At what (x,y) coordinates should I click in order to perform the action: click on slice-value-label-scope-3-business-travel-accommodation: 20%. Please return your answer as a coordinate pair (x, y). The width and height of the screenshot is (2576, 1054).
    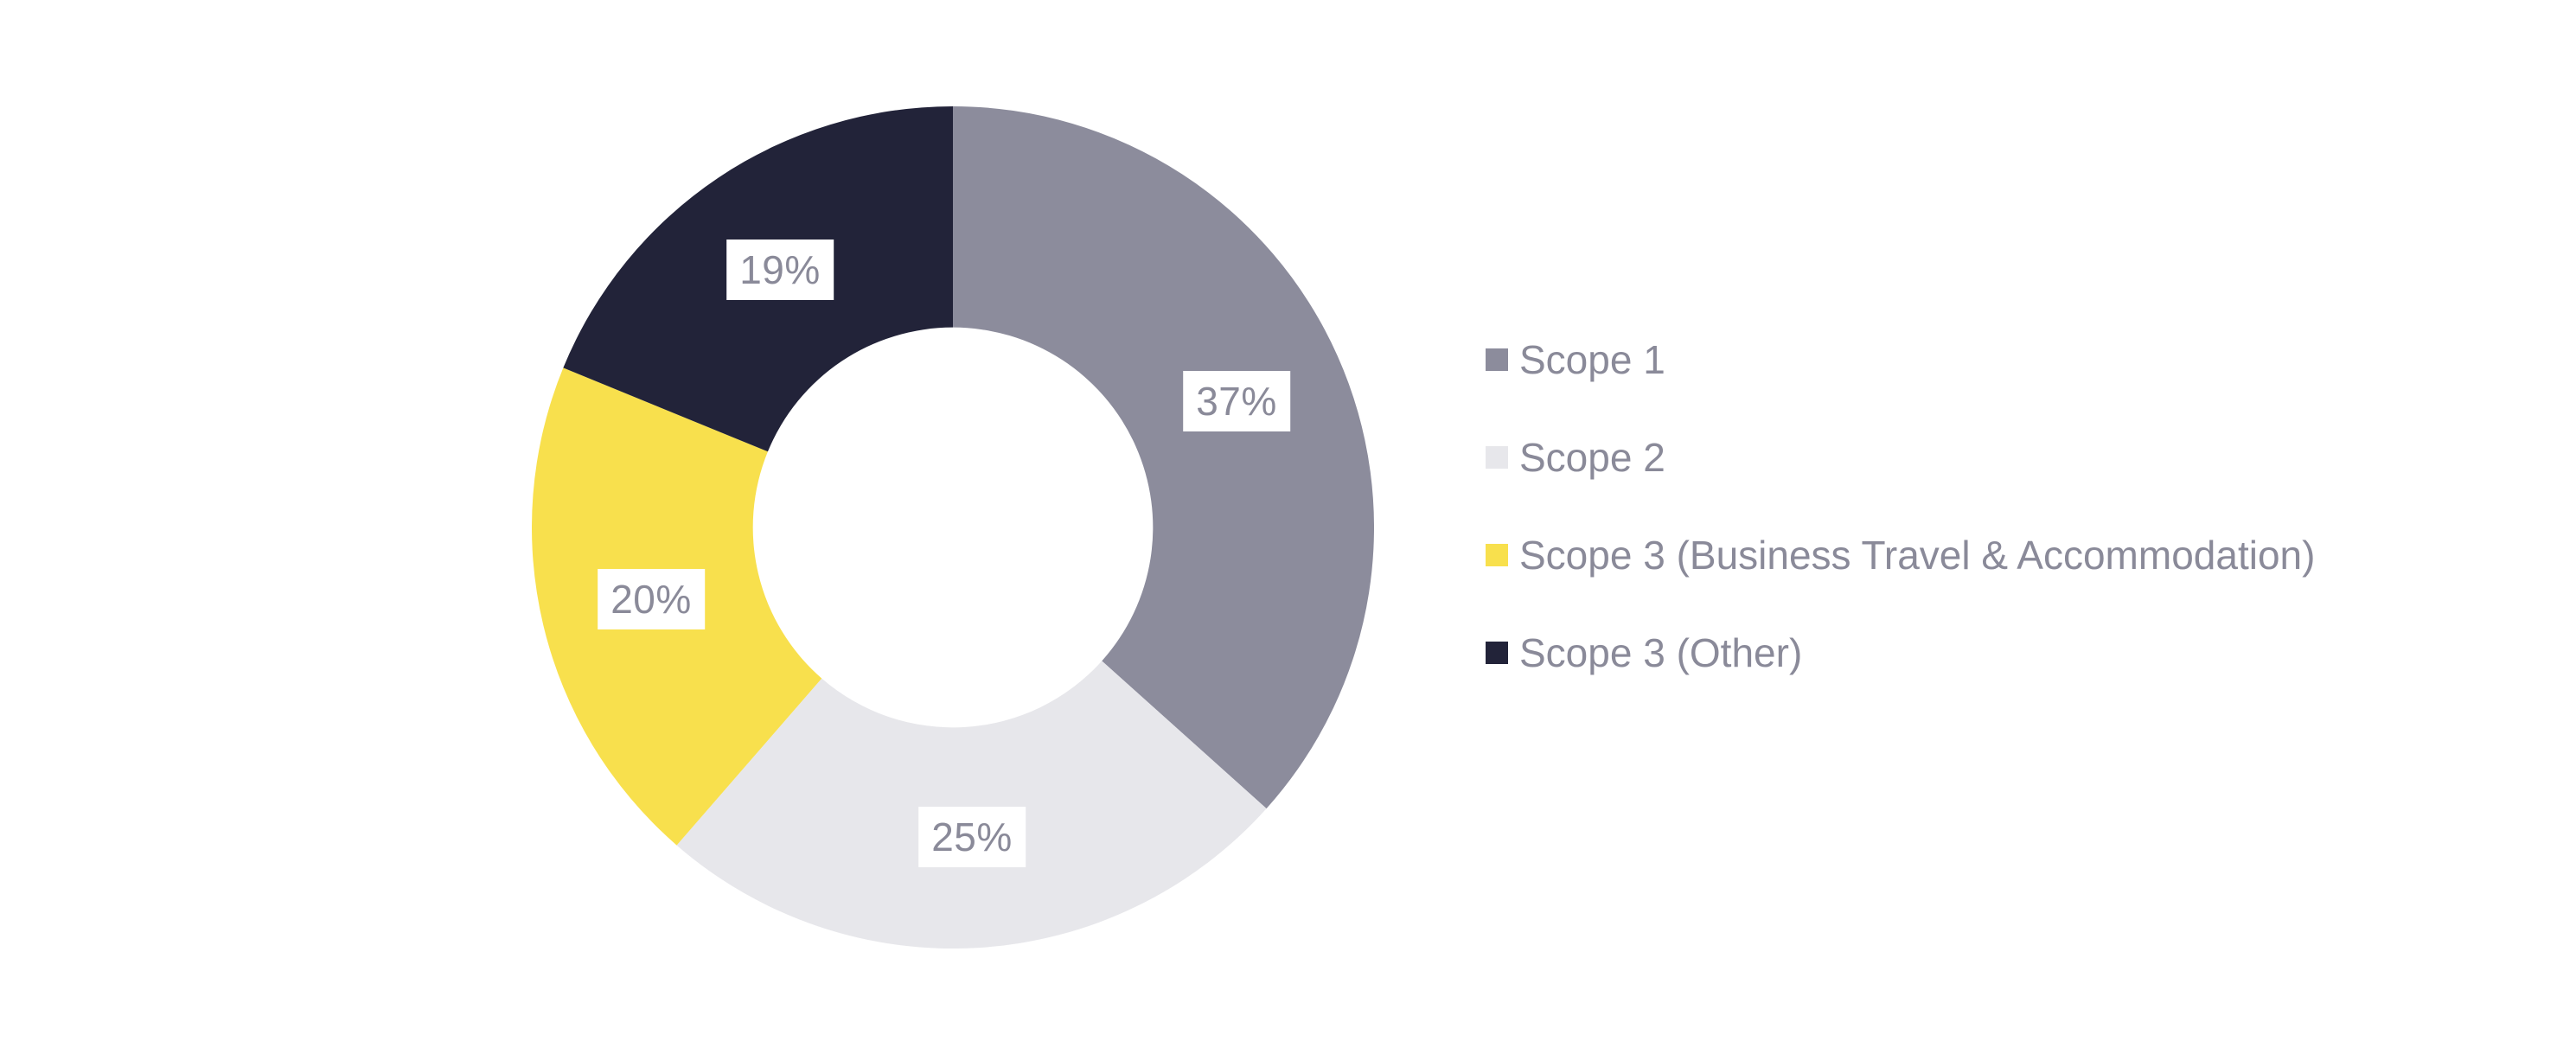
    Looking at the image, I should click on (652, 599).